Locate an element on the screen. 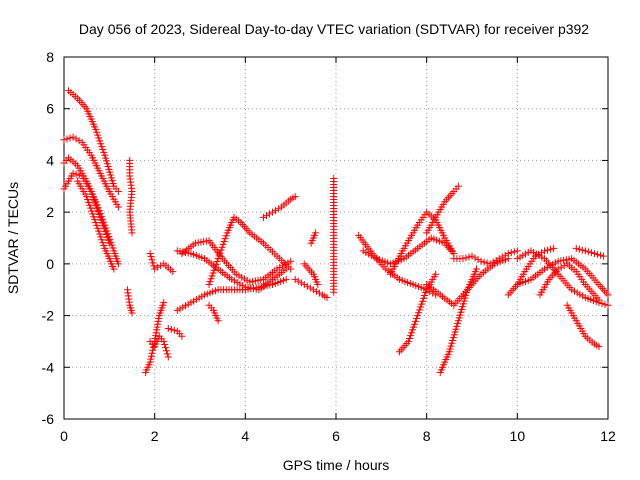  series-arc-n is located at coordinates (250, 251).